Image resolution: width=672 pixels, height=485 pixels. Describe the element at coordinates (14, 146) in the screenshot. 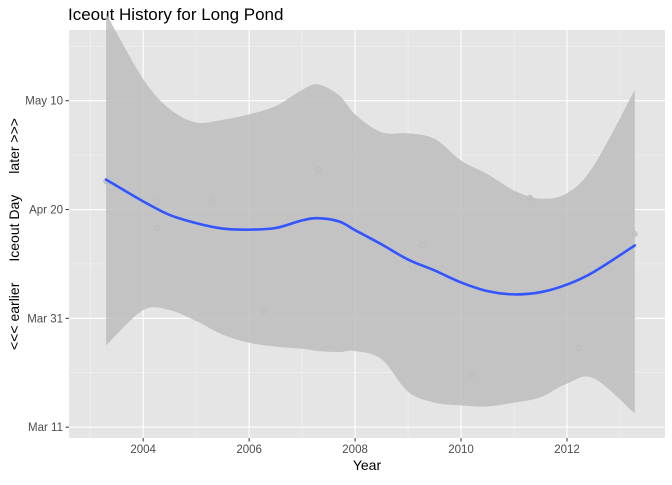

I see `y-axis-title-later: later >>>` at that location.